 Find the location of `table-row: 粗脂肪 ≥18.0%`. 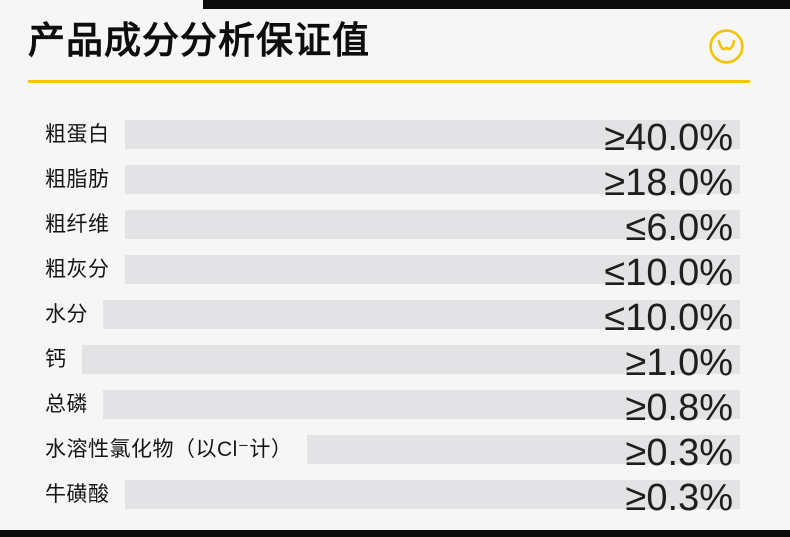

table-row: 粗脂肪 ≥18.0% is located at coordinates (392, 183).